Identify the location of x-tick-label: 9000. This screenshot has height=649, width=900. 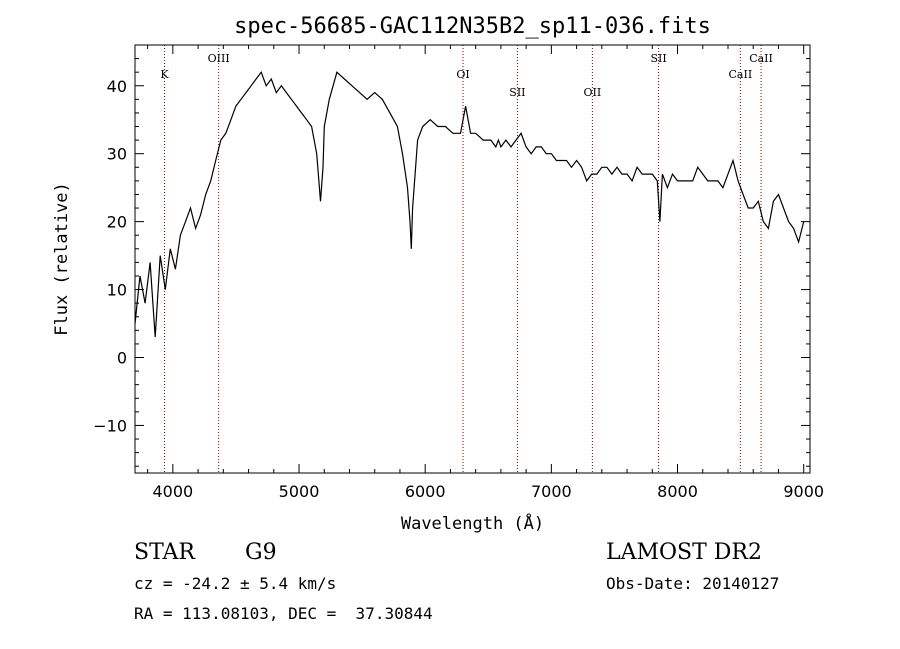
(803, 491).